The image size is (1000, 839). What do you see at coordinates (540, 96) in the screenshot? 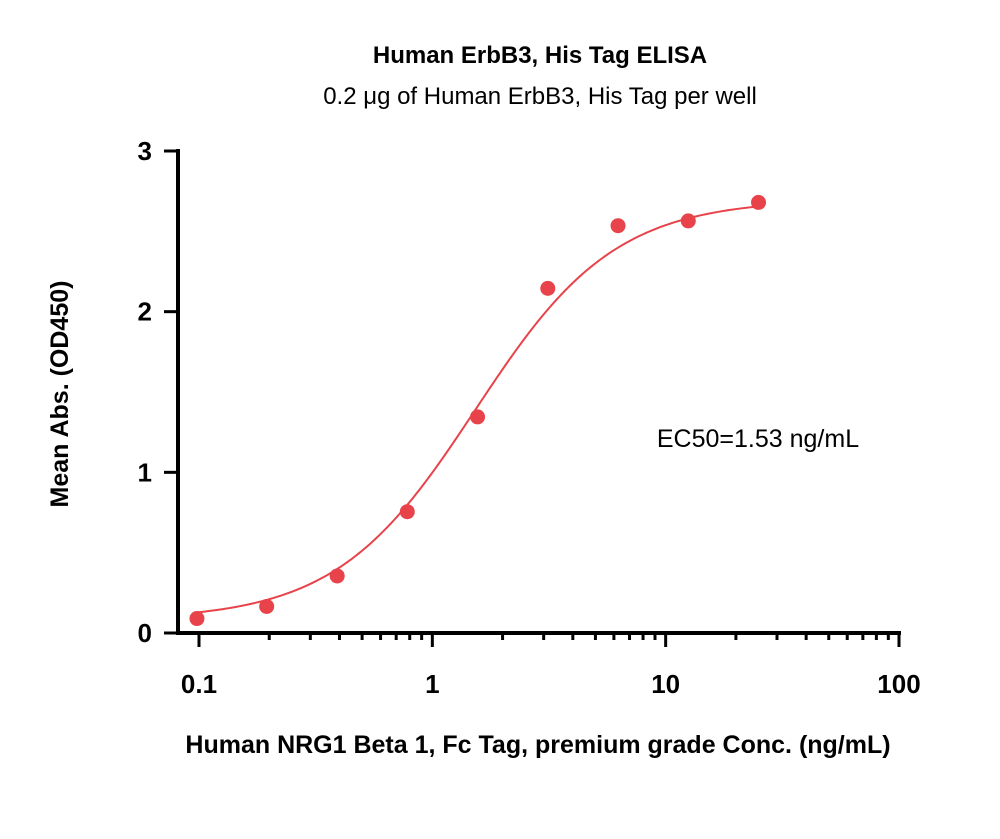
I see `chart-subtitle: 0.2 μg of Human ErbB3, His Tag per well` at bounding box center [540, 96].